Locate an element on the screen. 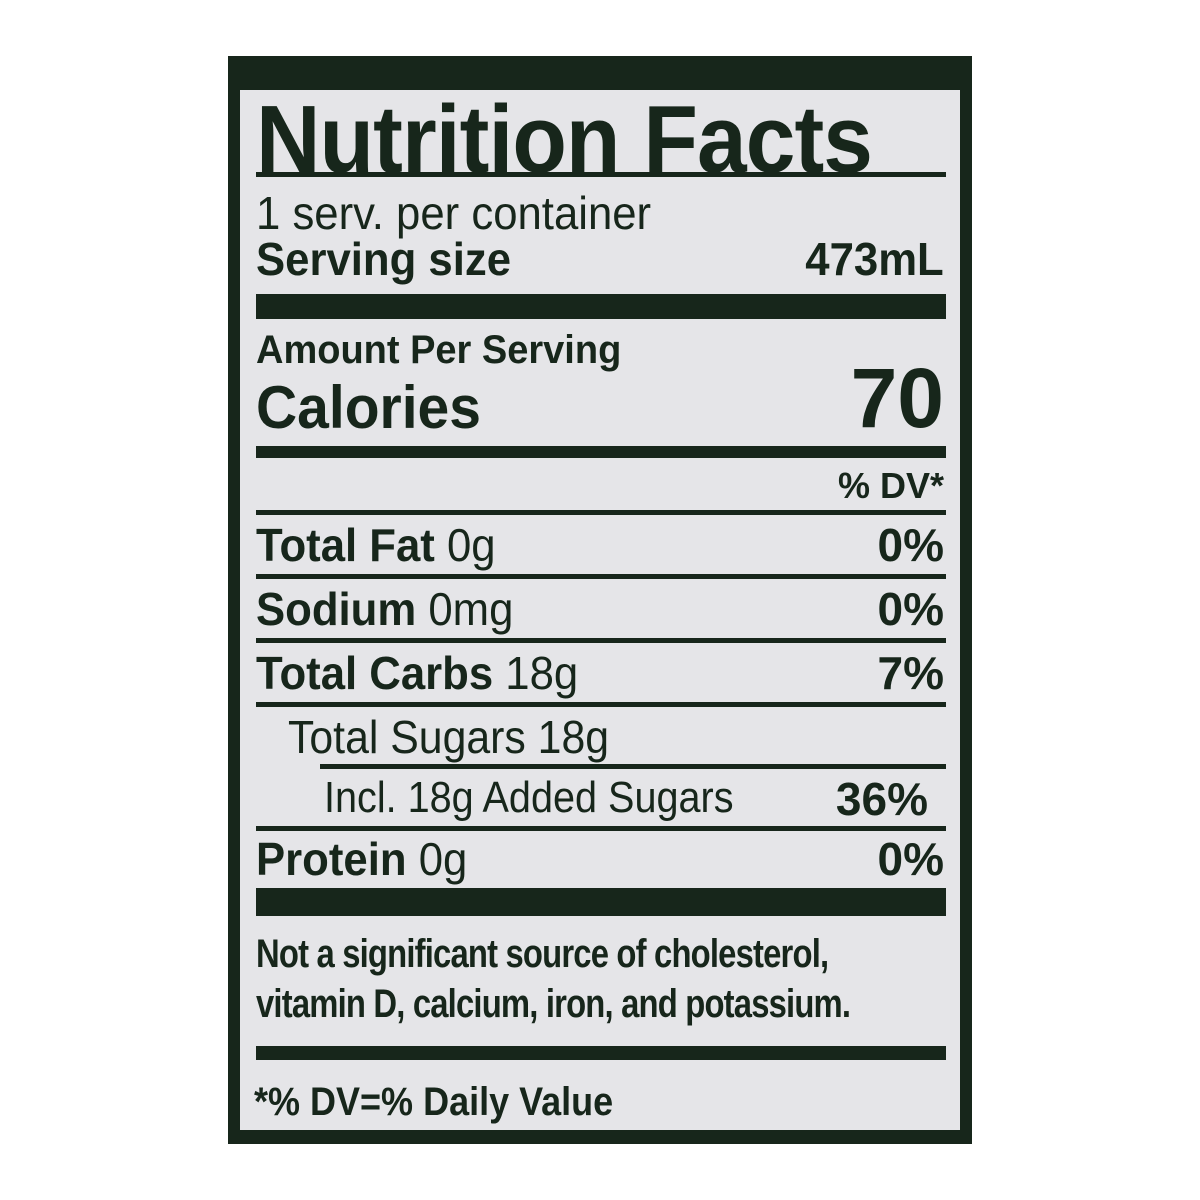 This screenshot has width=1200, height=1200. label-title: Nutrition Facts is located at coordinates (564, 139).